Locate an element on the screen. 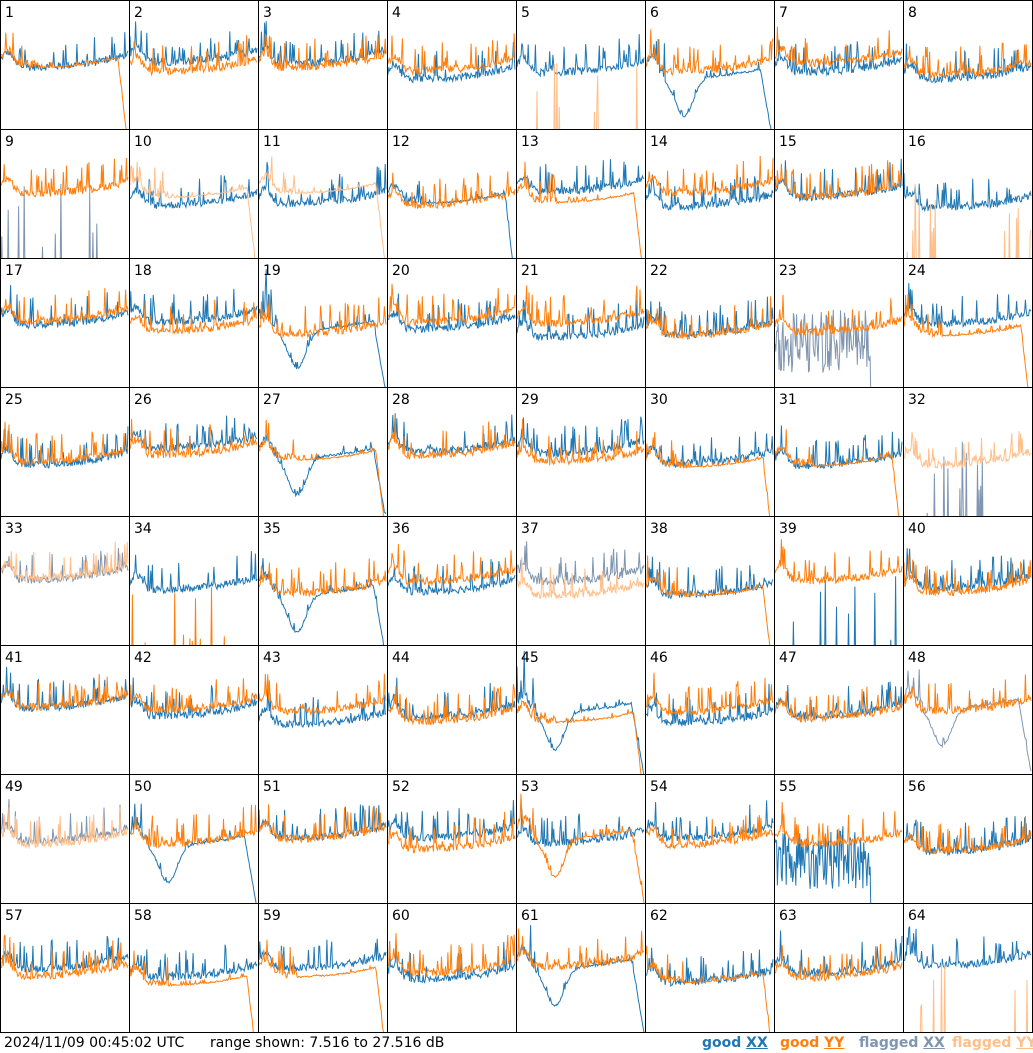 The width and height of the screenshot is (1033, 1053). tile-label: 20 is located at coordinates (401, 271).